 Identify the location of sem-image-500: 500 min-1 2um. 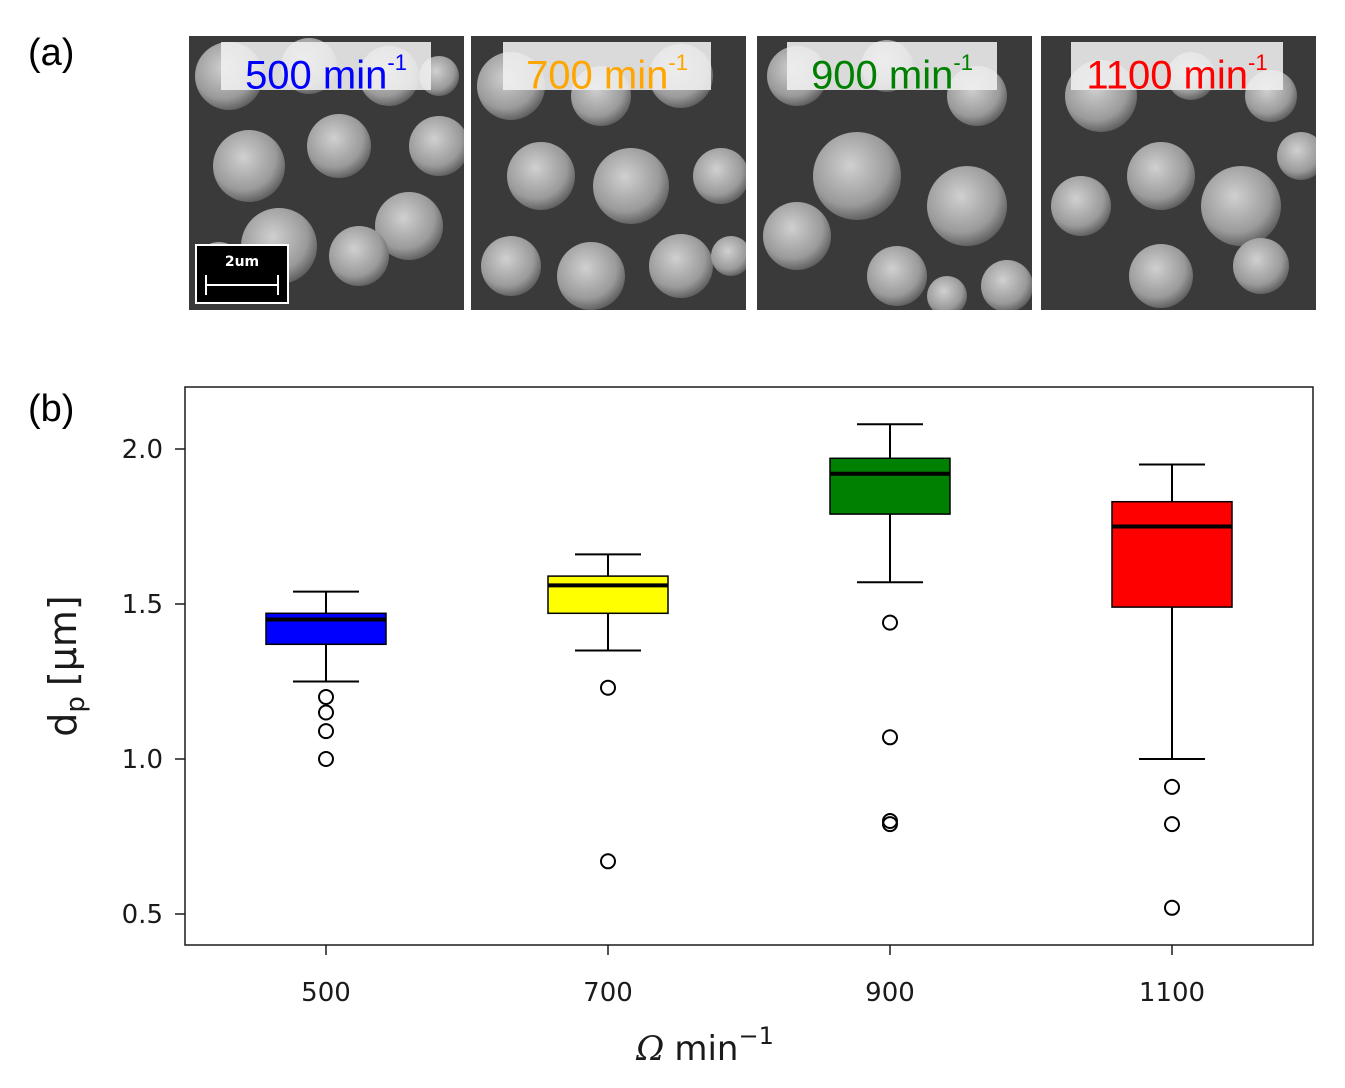
(326, 173).